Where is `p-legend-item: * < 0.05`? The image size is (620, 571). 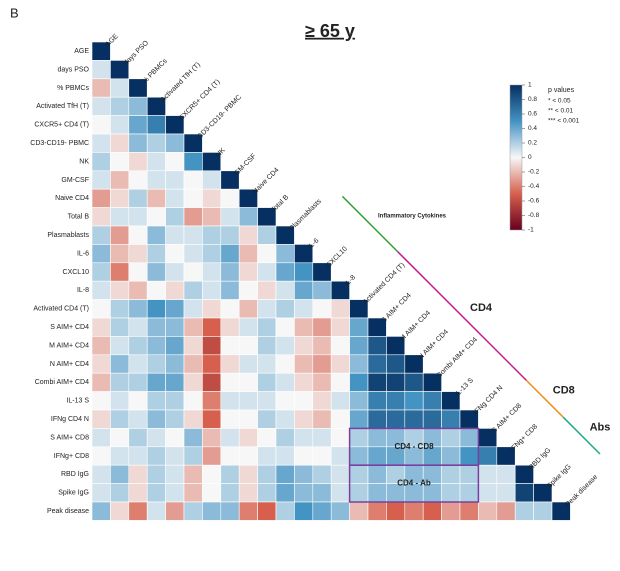
p-legend-item: * < 0.05 is located at coordinates (559, 101).